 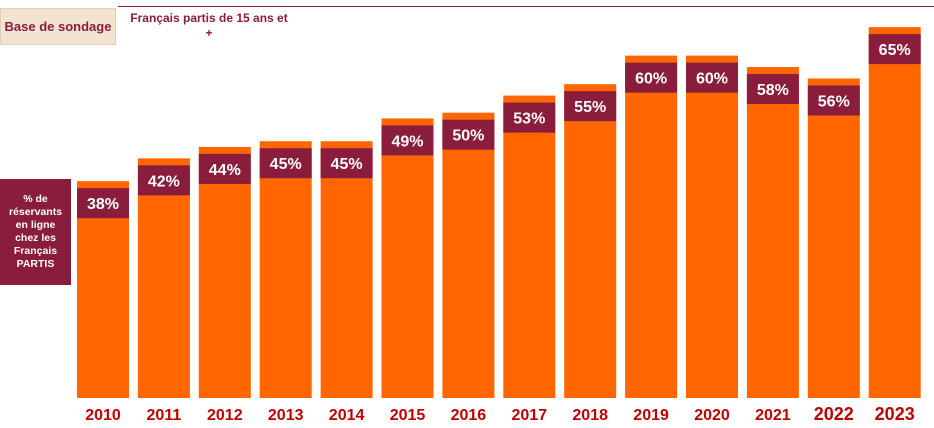 What do you see at coordinates (894, 213) in the screenshot?
I see `bar-2023` at bounding box center [894, 213].